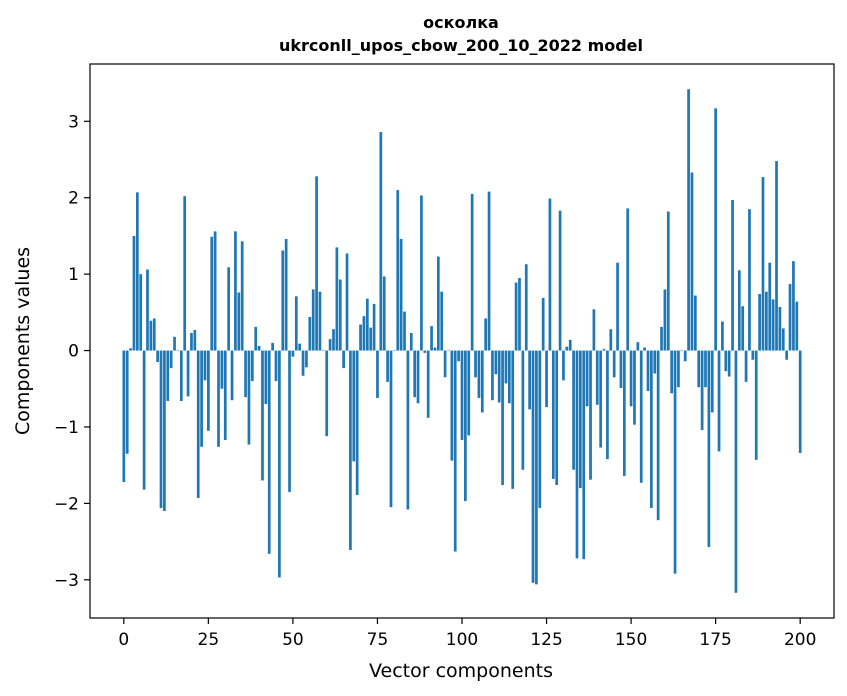  Describe the element at coordinates (800, 640) in the screenshot. I see `x-tick-label: 200` at that location.